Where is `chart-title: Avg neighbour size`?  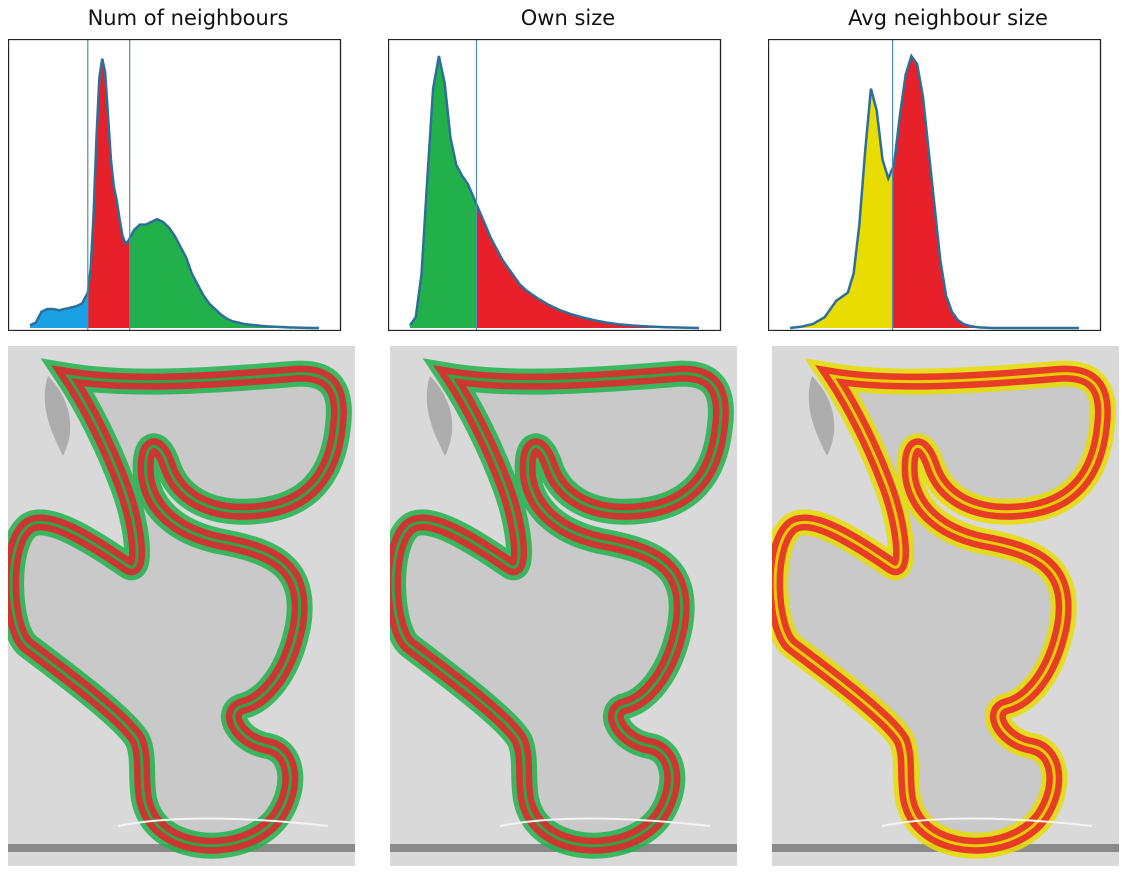
chart-title: Avg neighbour size is located at coordinates (948, 18).